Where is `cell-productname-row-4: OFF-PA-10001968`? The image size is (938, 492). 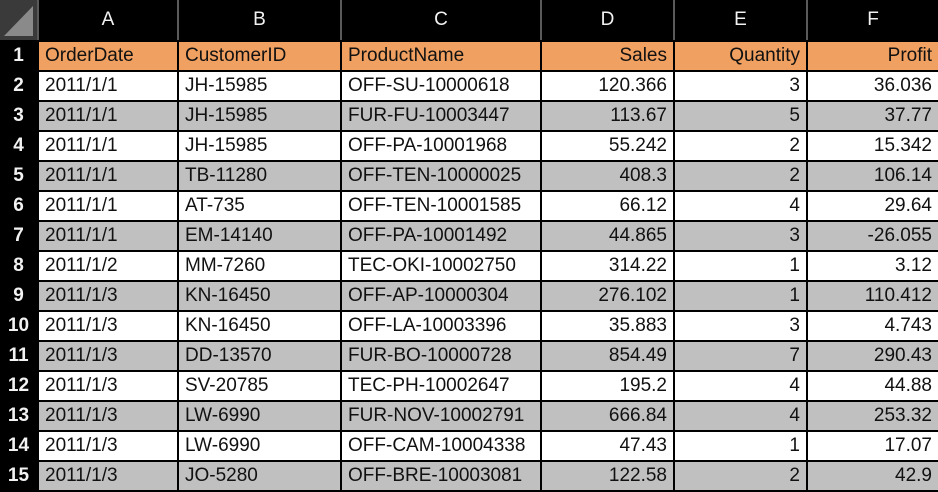 cell-productname-row-4: OFF-PA-10001968 is located at coordinates (441, 146).